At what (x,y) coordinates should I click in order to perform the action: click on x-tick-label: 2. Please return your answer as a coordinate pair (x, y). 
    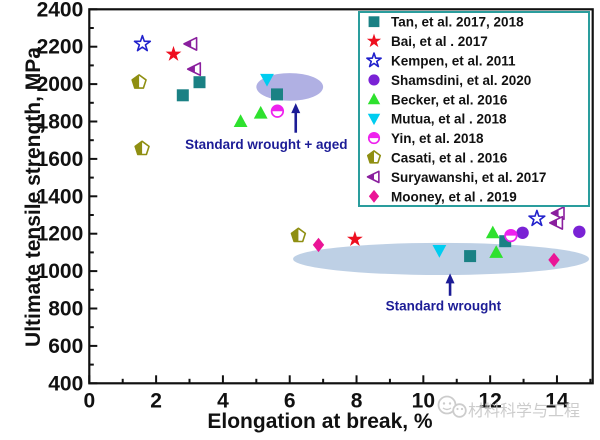
    Looking at the image, I should click on (156, 400).